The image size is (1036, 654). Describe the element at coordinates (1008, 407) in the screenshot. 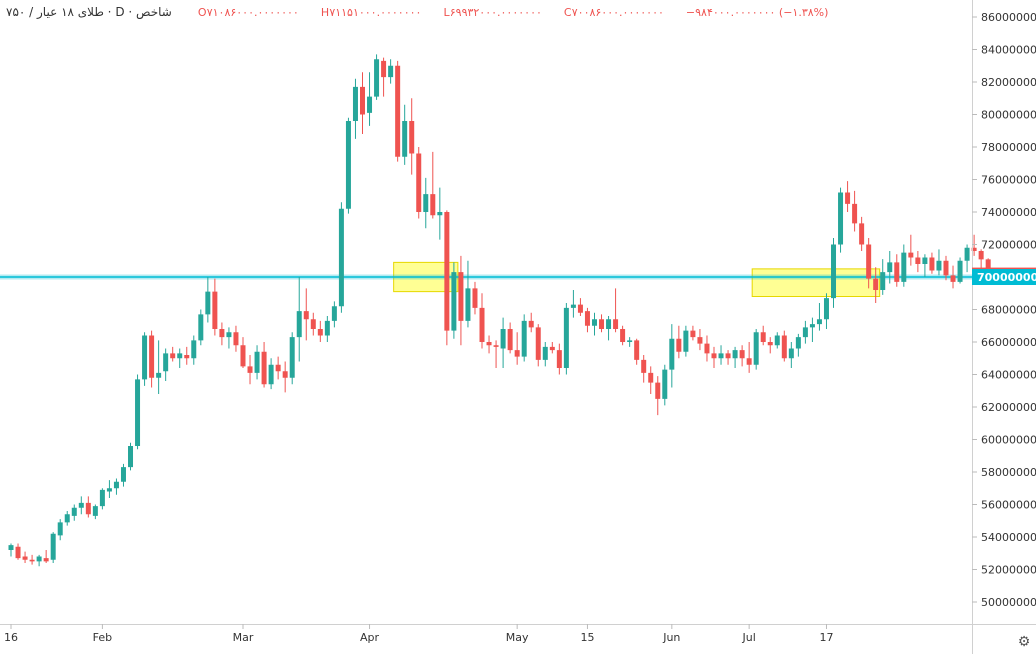

I see `price-axis-label: 62000000.` at that location.